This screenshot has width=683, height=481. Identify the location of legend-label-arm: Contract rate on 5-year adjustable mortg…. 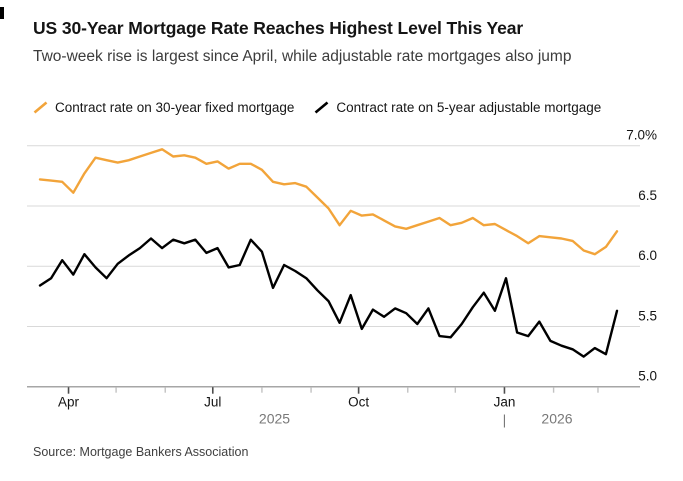
(469, 107).